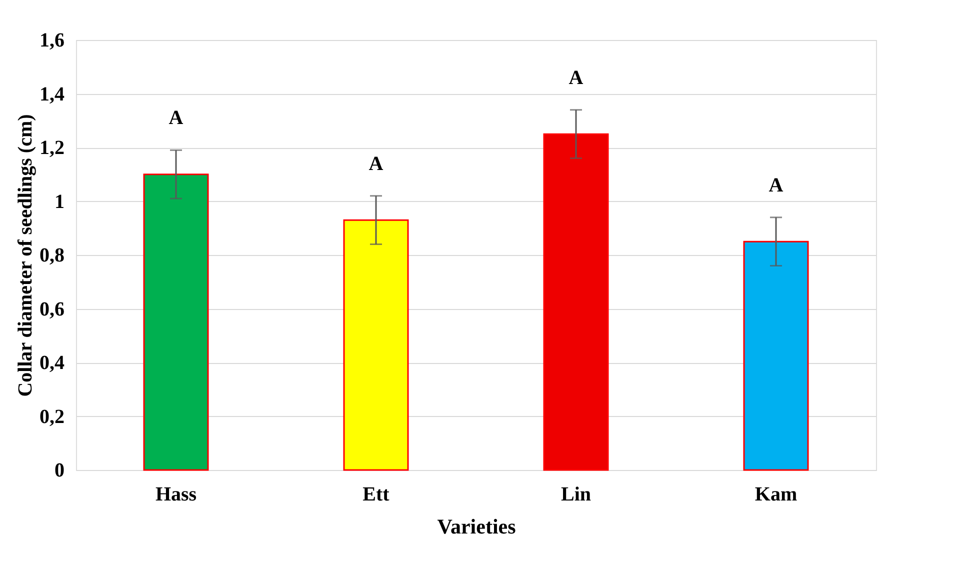  I want to click on y-tick-label: 1,6, so click(52, 41).